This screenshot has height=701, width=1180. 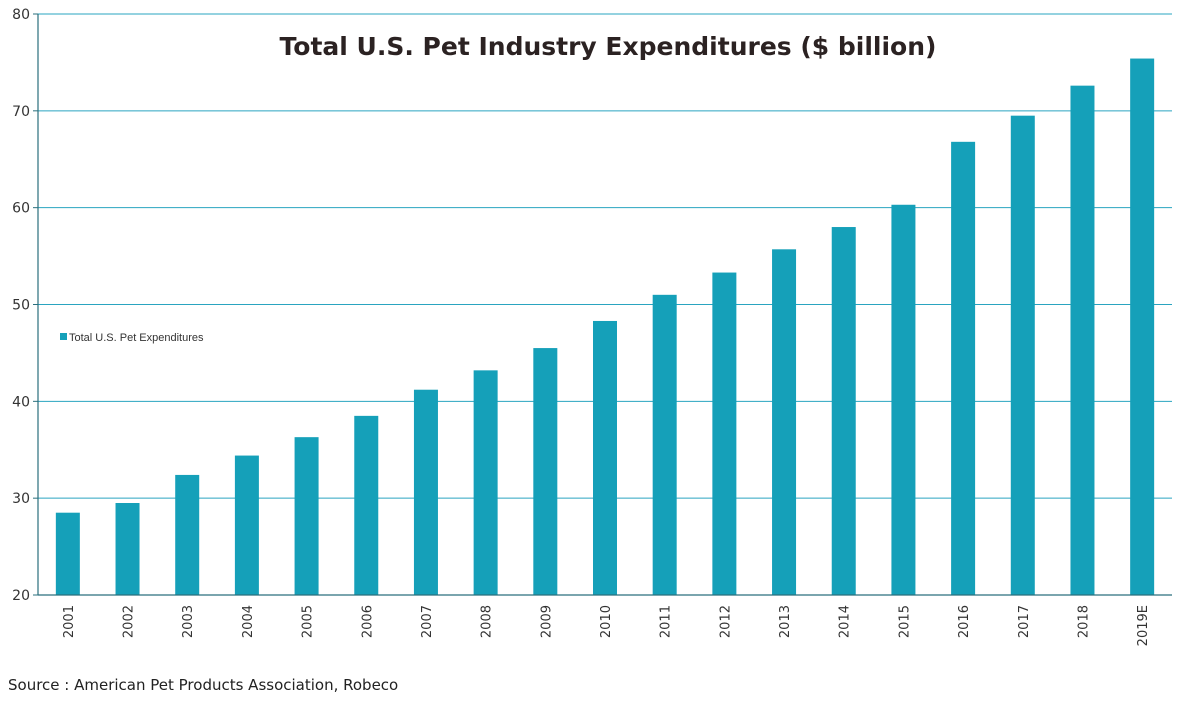 I want to click on x-tick-label: 2004, so click(x=248, y=621).